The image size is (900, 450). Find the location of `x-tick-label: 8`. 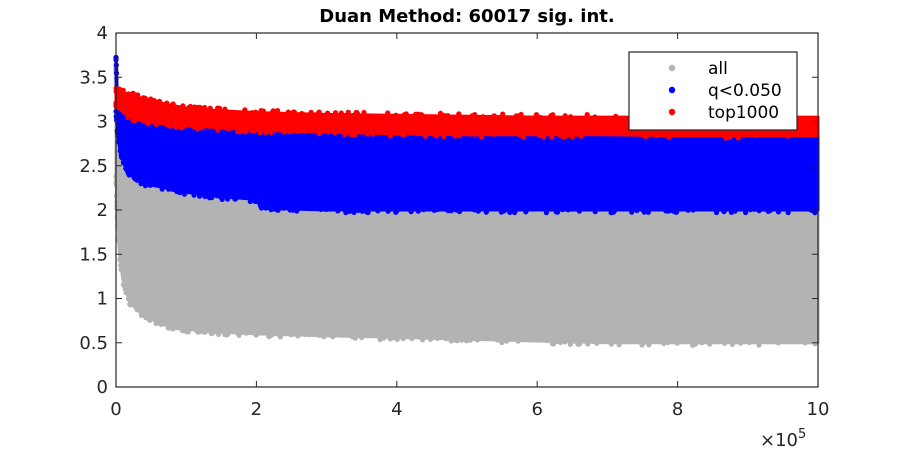

x-tick-label: 8 is located at coordinates (677, 409).